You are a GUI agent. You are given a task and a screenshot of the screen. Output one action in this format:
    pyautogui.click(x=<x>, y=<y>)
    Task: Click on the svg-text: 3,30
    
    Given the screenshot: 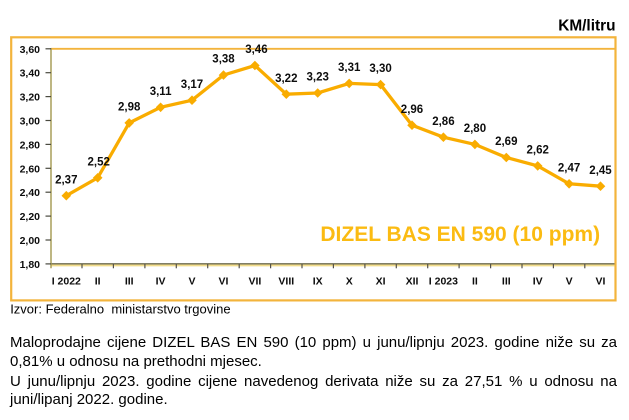 What is the action you would take?
    pyautogui.click(x=380, y=69)
    